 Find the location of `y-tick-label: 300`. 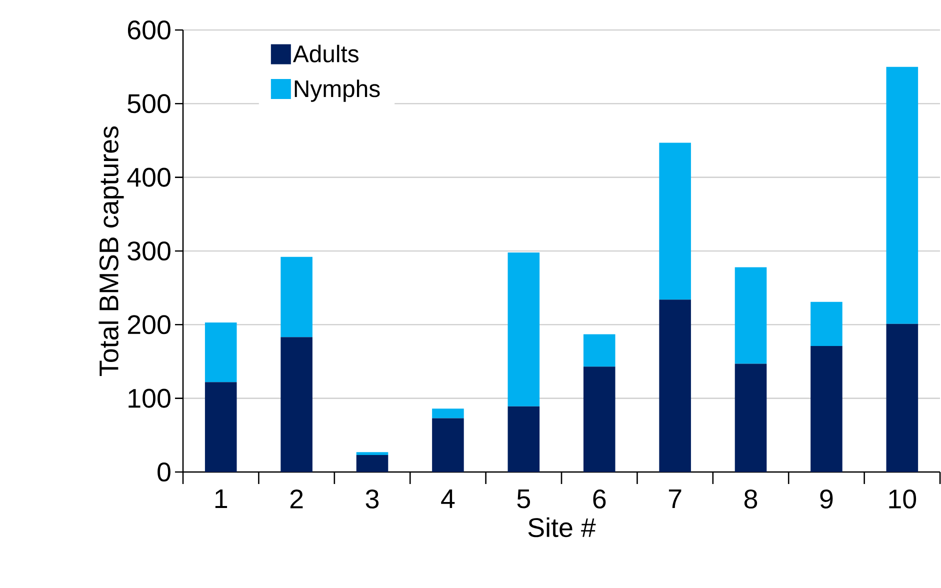

y-tick-label: 300 is located at coordinates (149, 251).